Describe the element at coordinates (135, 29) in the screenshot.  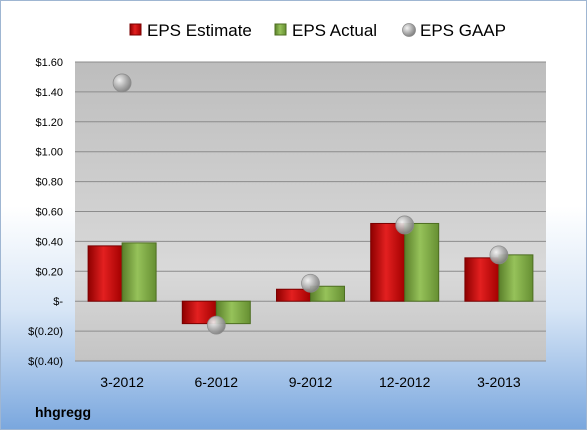
I see `legend-eps-estimate-swatch` at that location.